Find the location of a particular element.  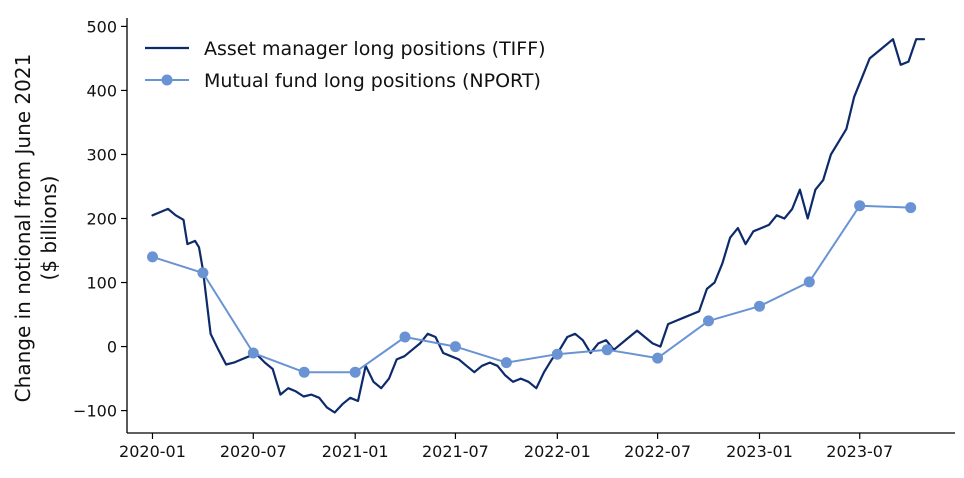

y-tick-label: 300 is located at coordinates (101, 154).